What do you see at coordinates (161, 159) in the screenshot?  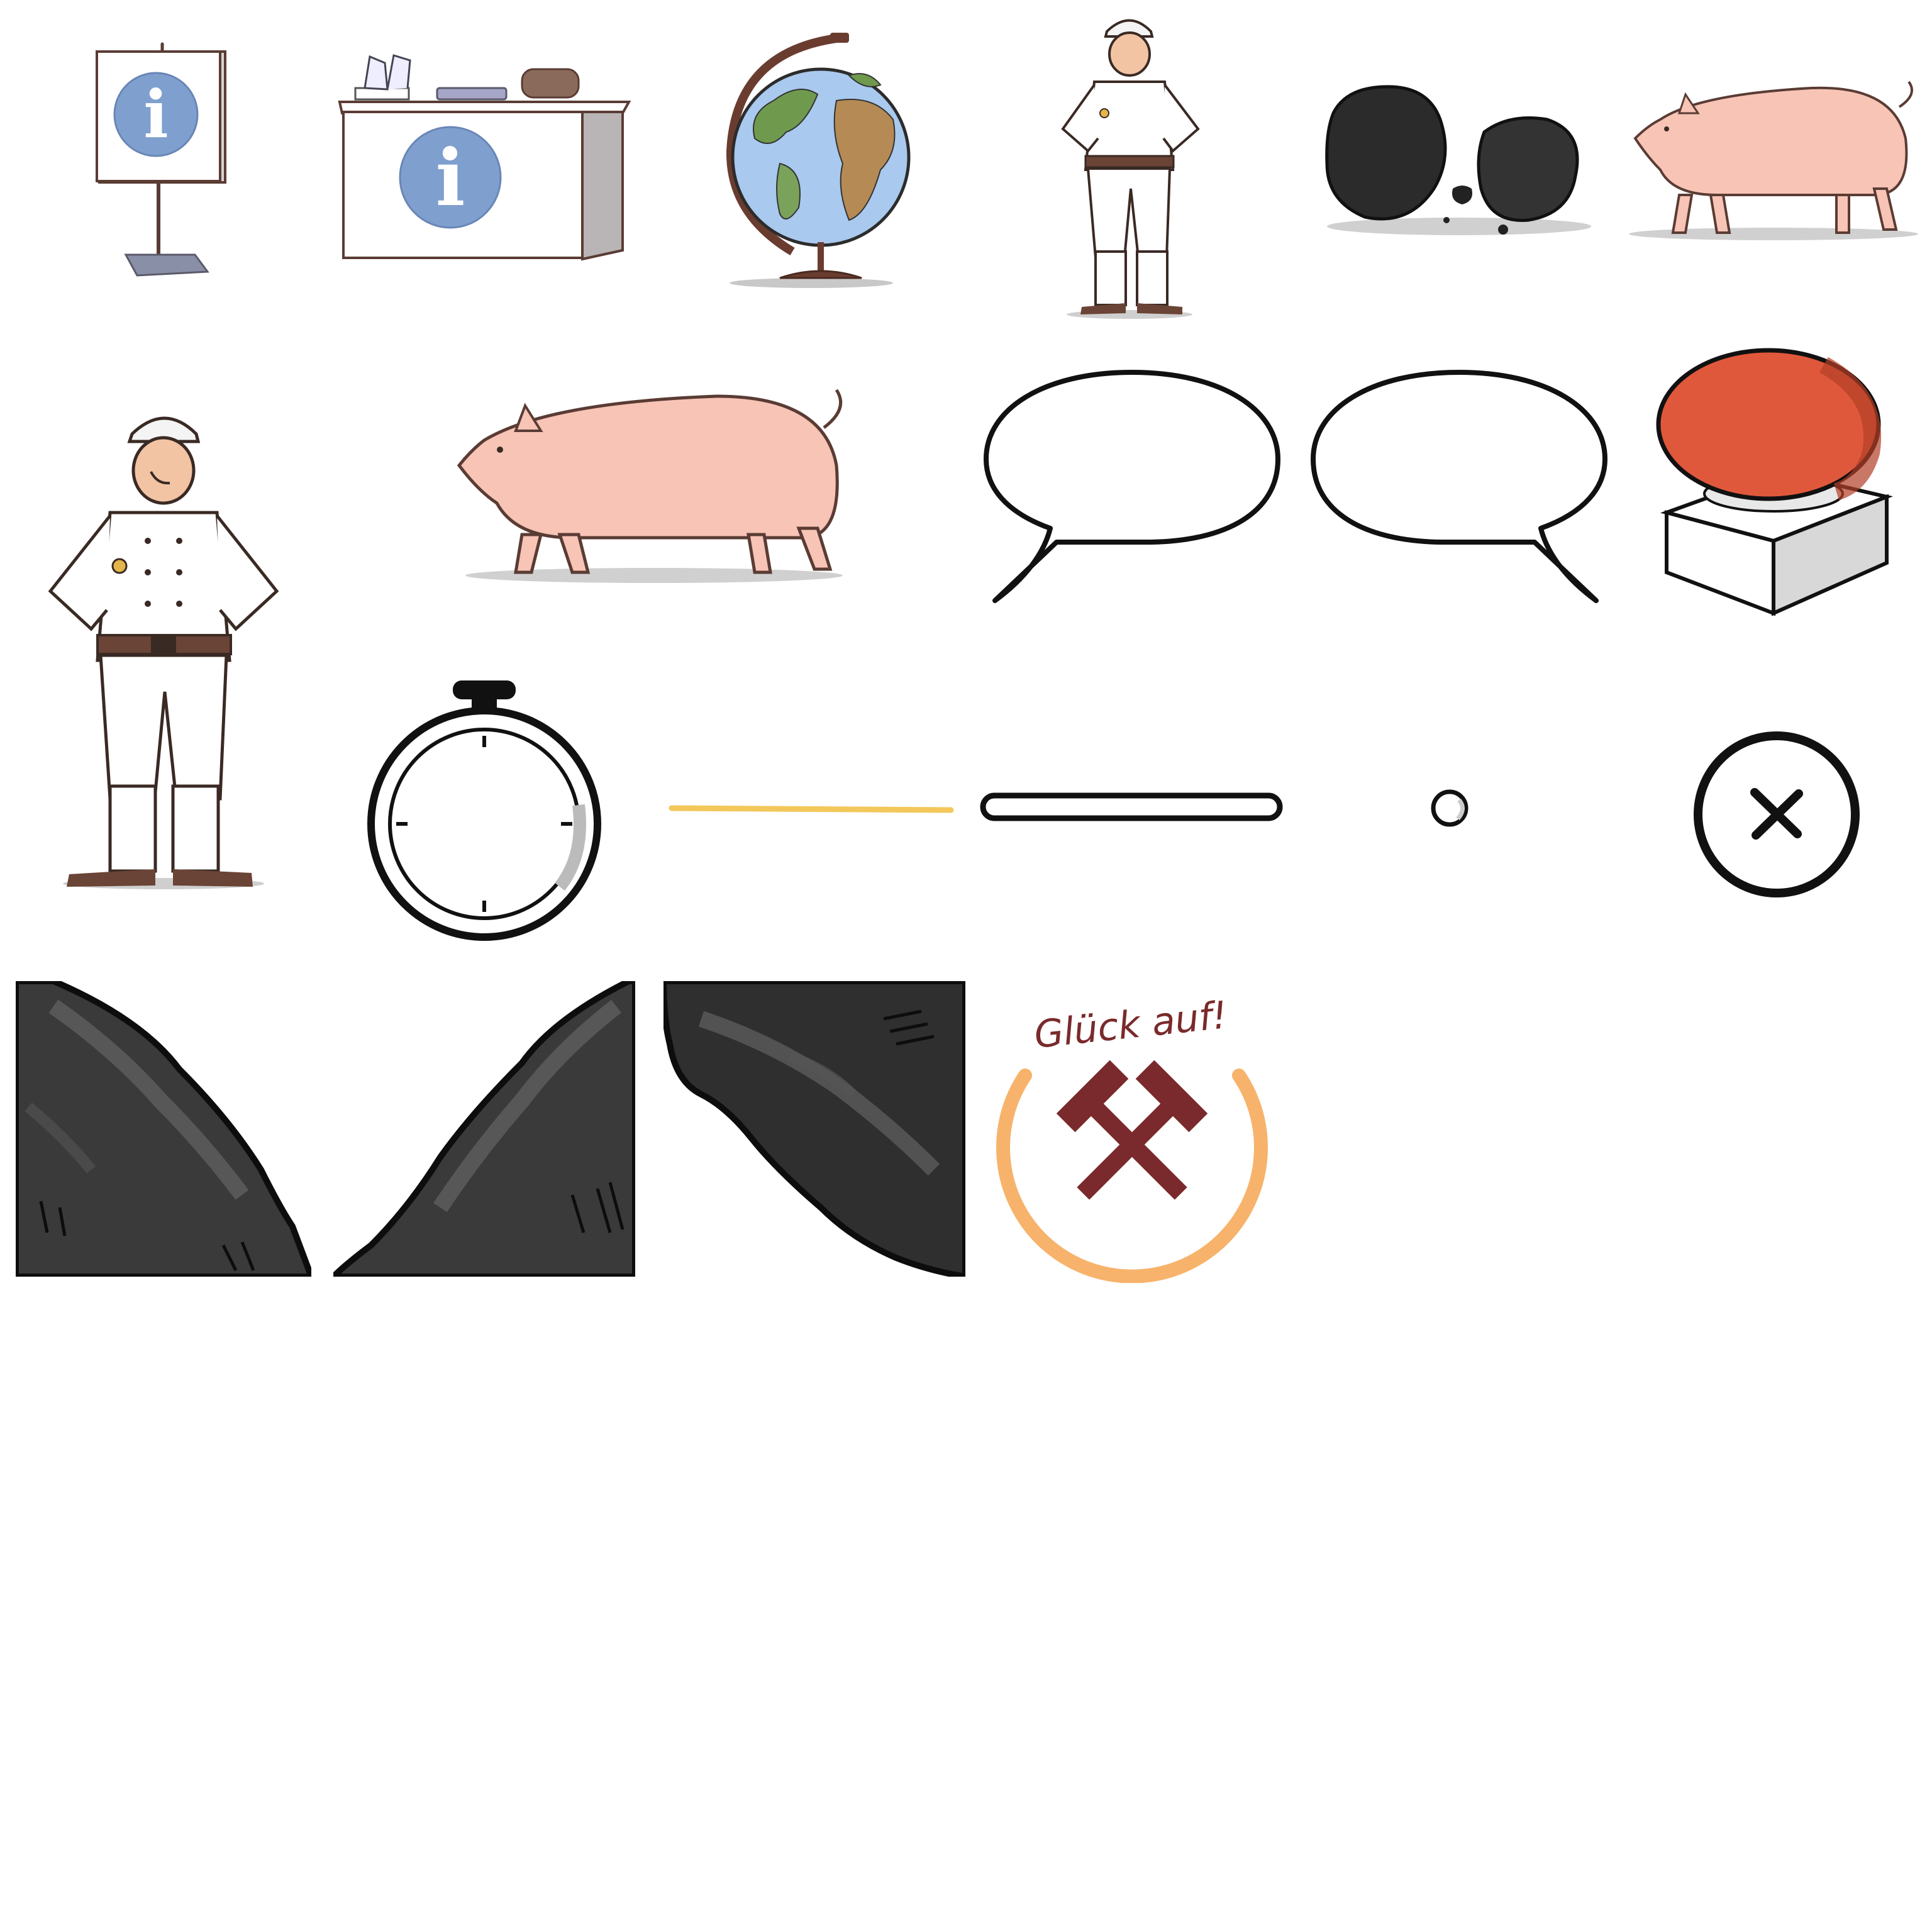 I see `info-sign-icon: i` at bounding box center [161, 159].